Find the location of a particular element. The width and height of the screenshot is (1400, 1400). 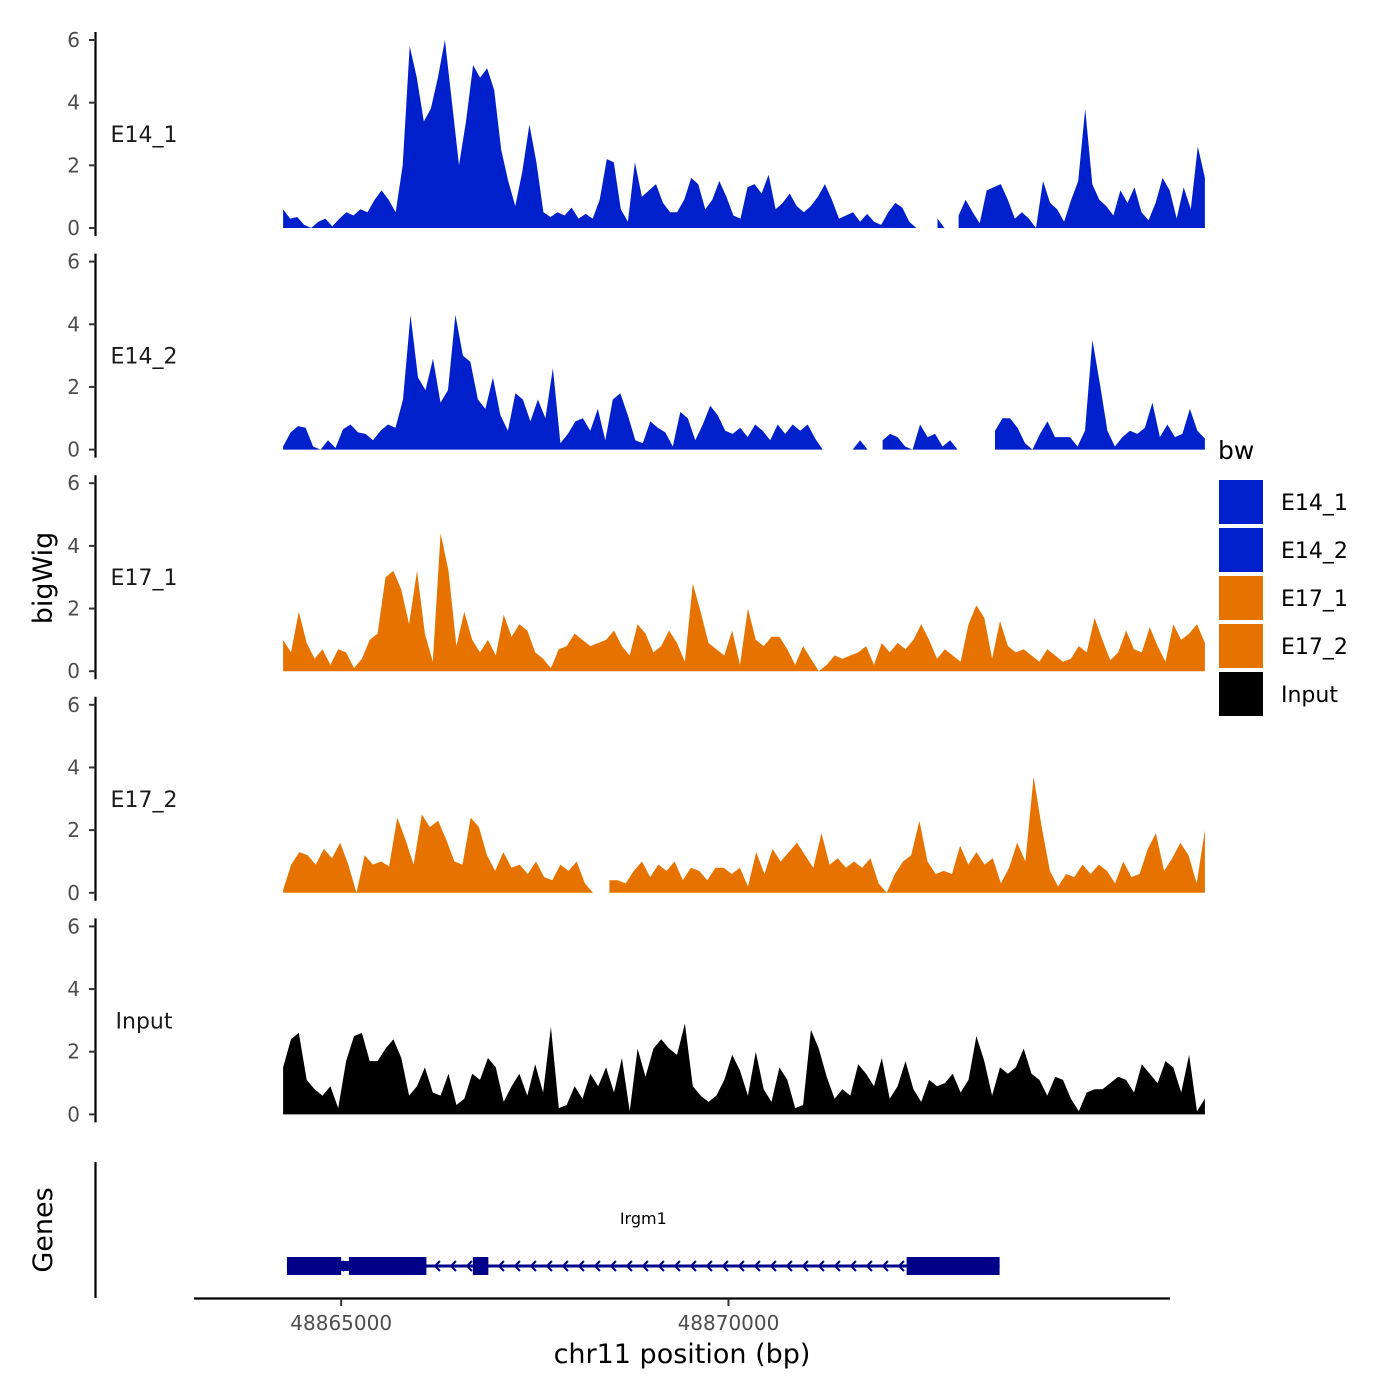

legend-items: E14_1 E14_2 E17_1 E17_2 Input is located at coordinates (1283, 598).